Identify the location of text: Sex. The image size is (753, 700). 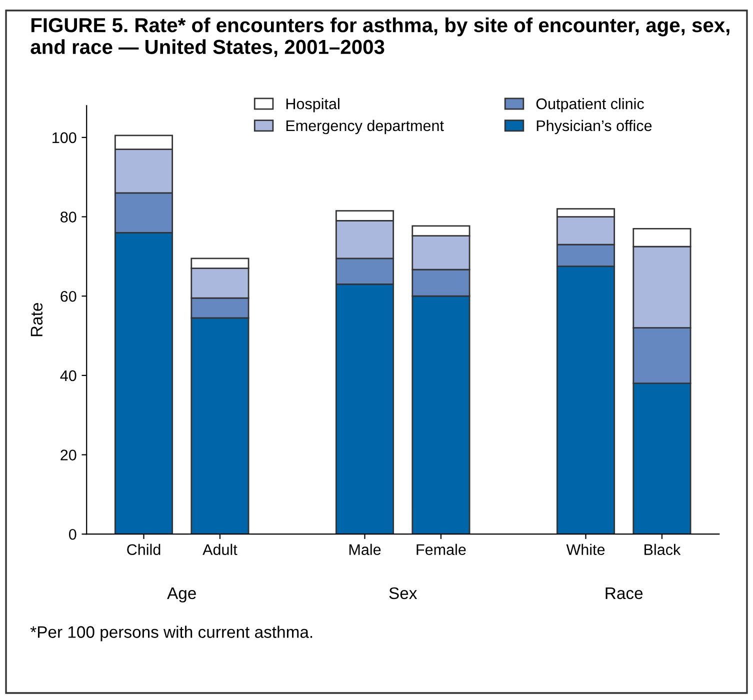
(403, 593).